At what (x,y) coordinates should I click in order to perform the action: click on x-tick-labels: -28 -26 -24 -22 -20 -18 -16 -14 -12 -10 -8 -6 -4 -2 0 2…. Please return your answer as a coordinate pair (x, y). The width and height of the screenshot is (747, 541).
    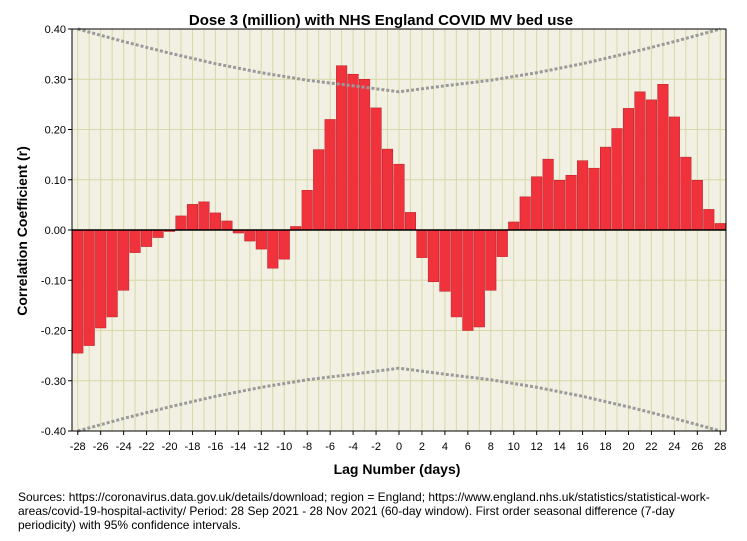
    Looking at the image, I should click on (398, 442).